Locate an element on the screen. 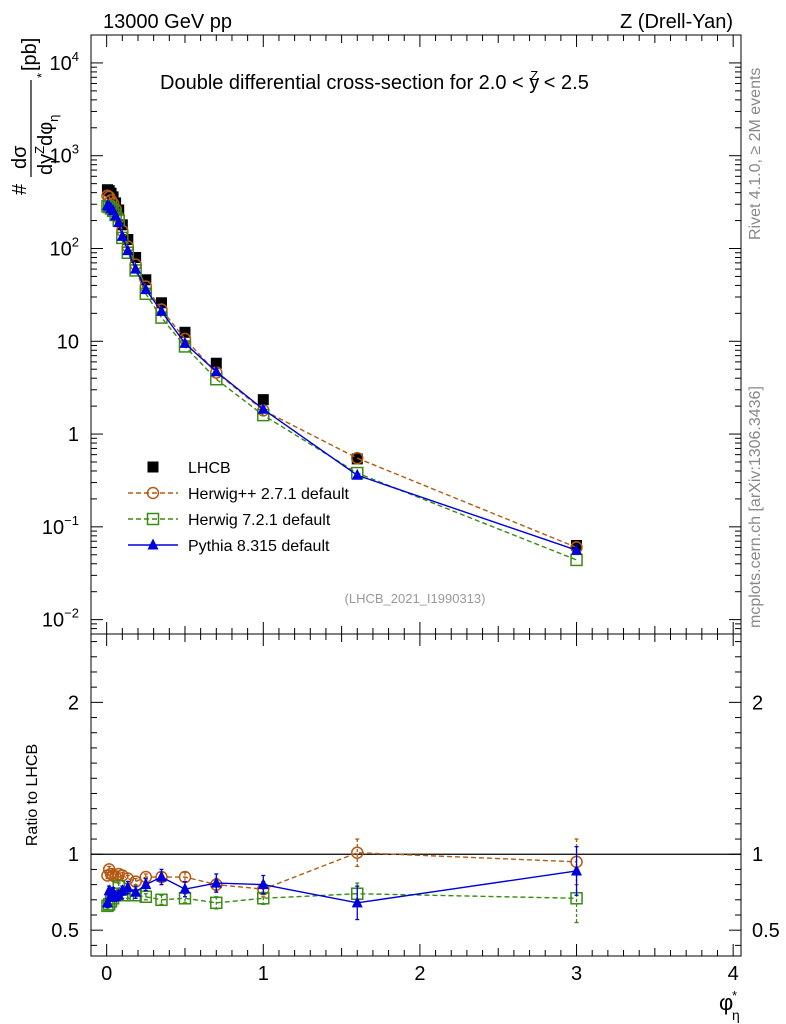 Image resolution: width=786 pixels, height=1024 pixels. y-tick-label: 10 is located at coordinates (68, 342).